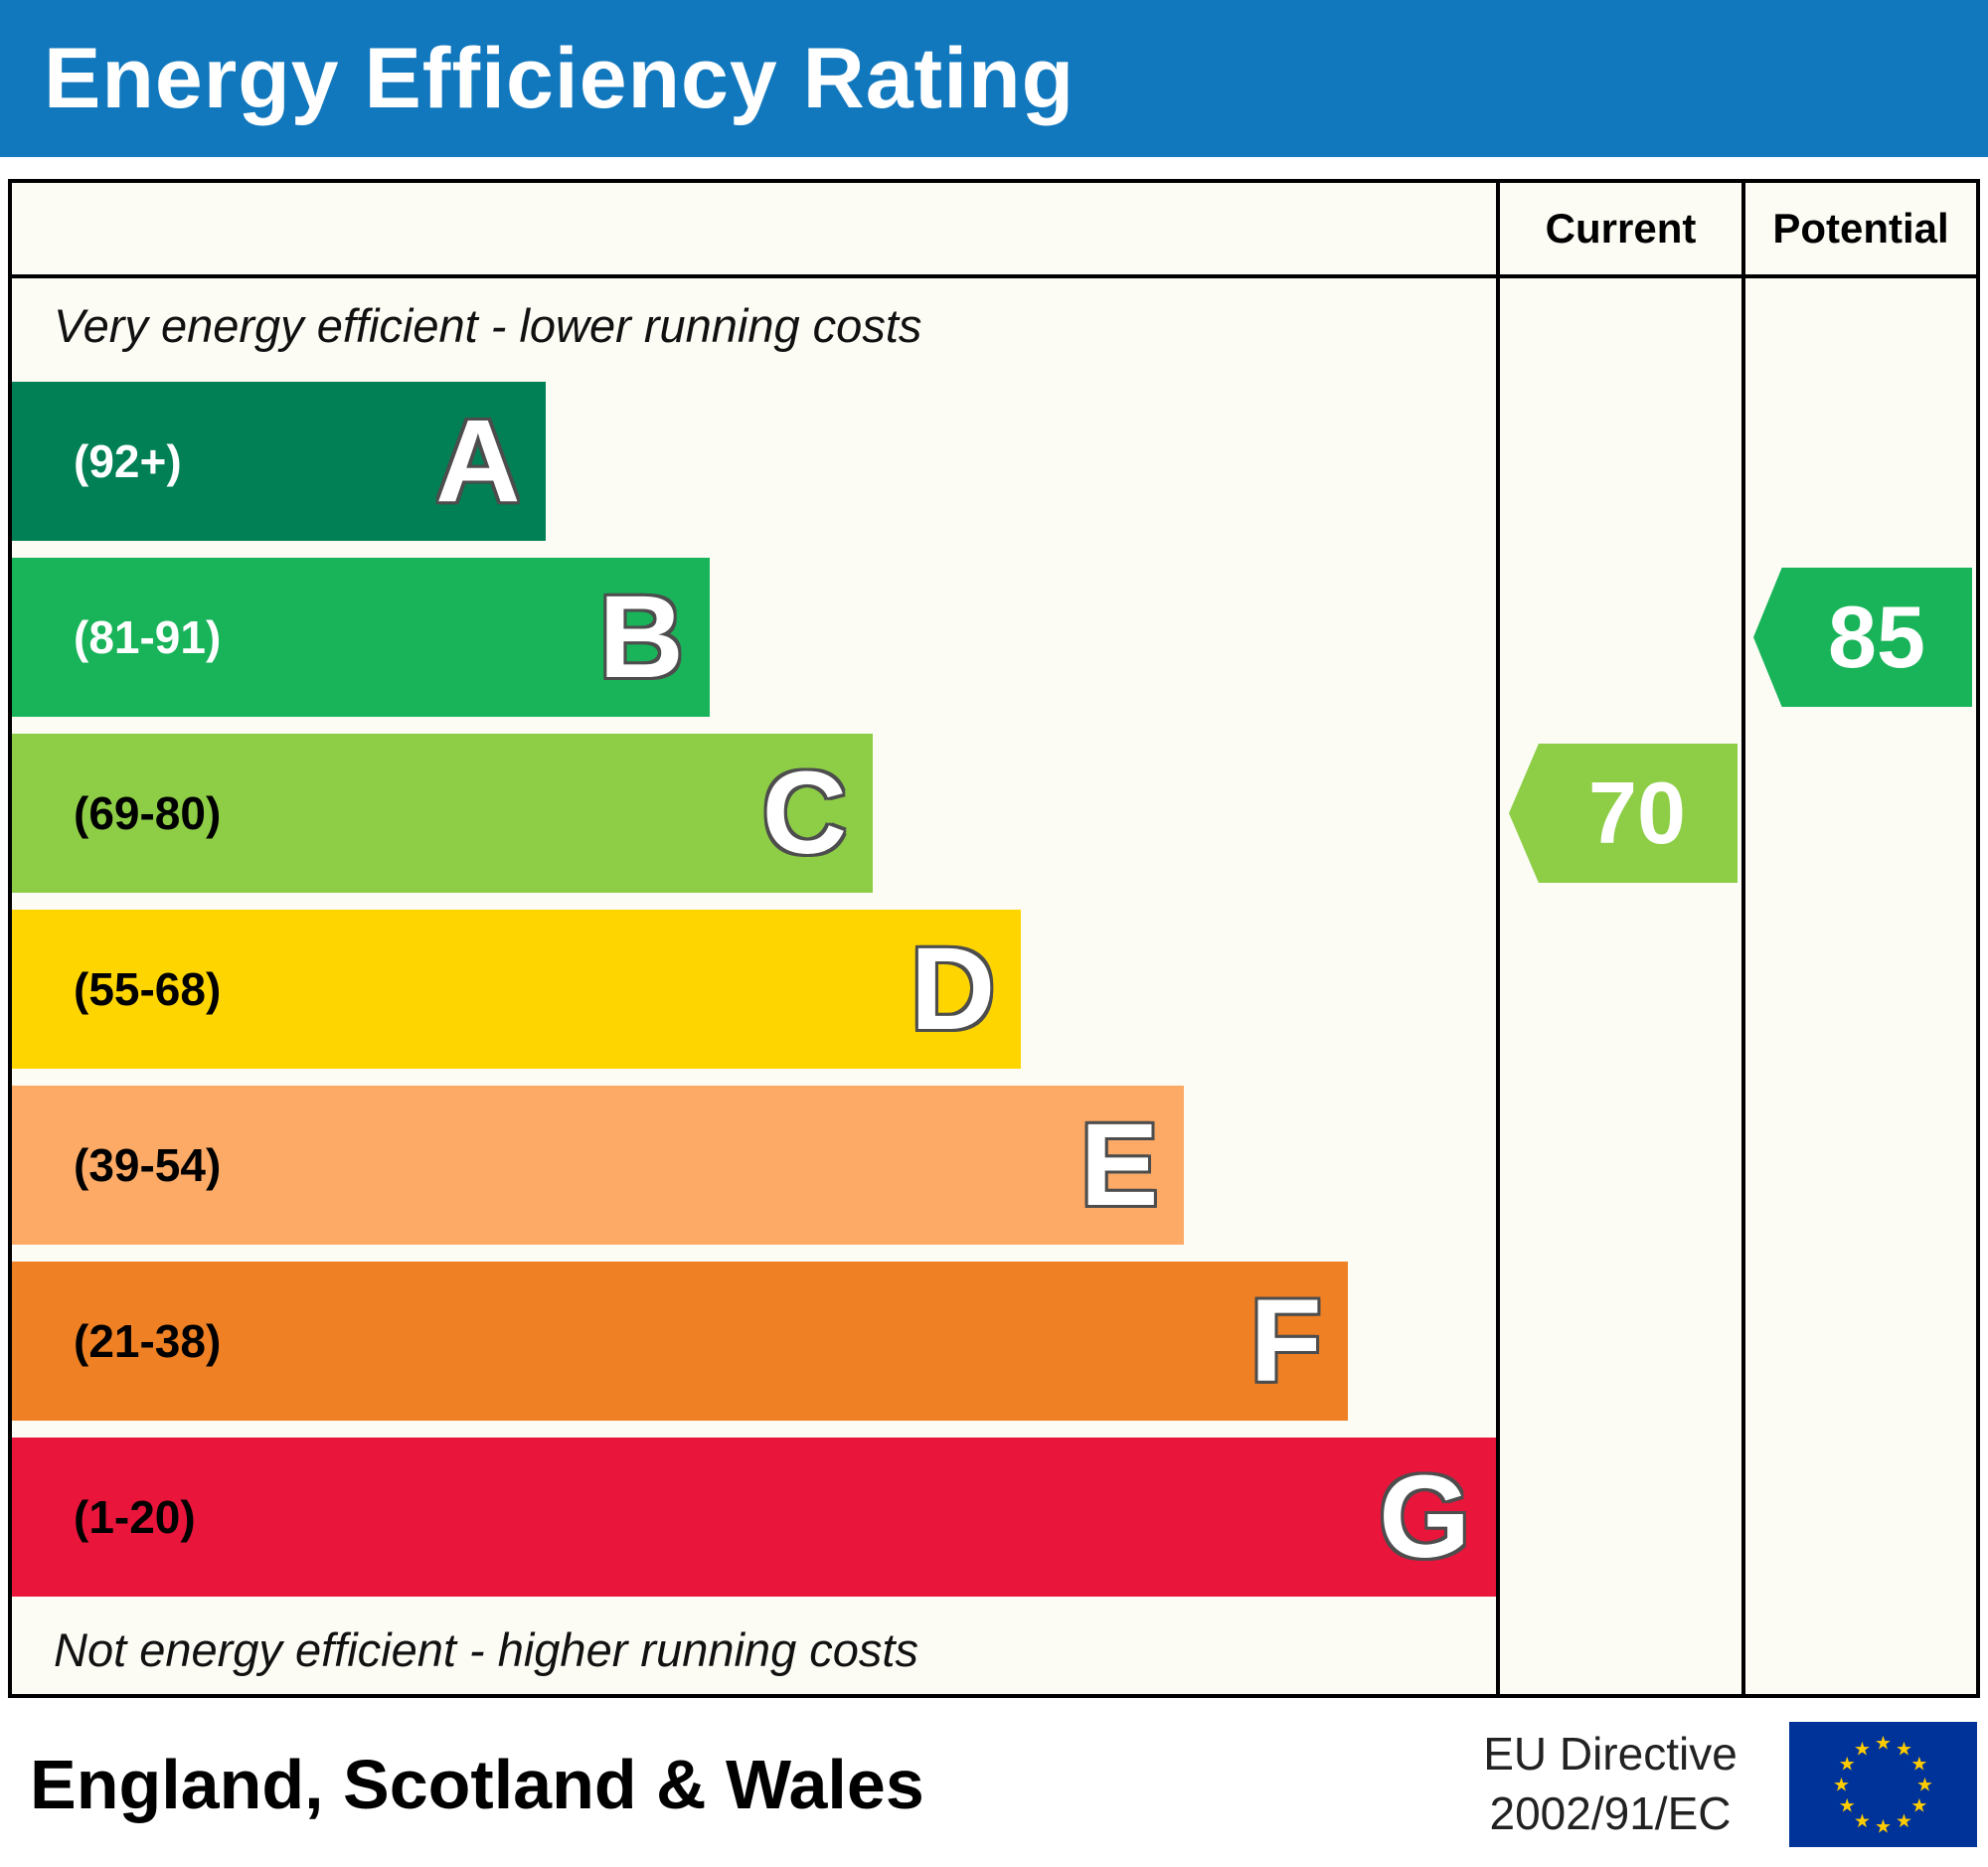  I want to click on eu-directive-line2: 2002/91/EC, so click(1610, 1813).